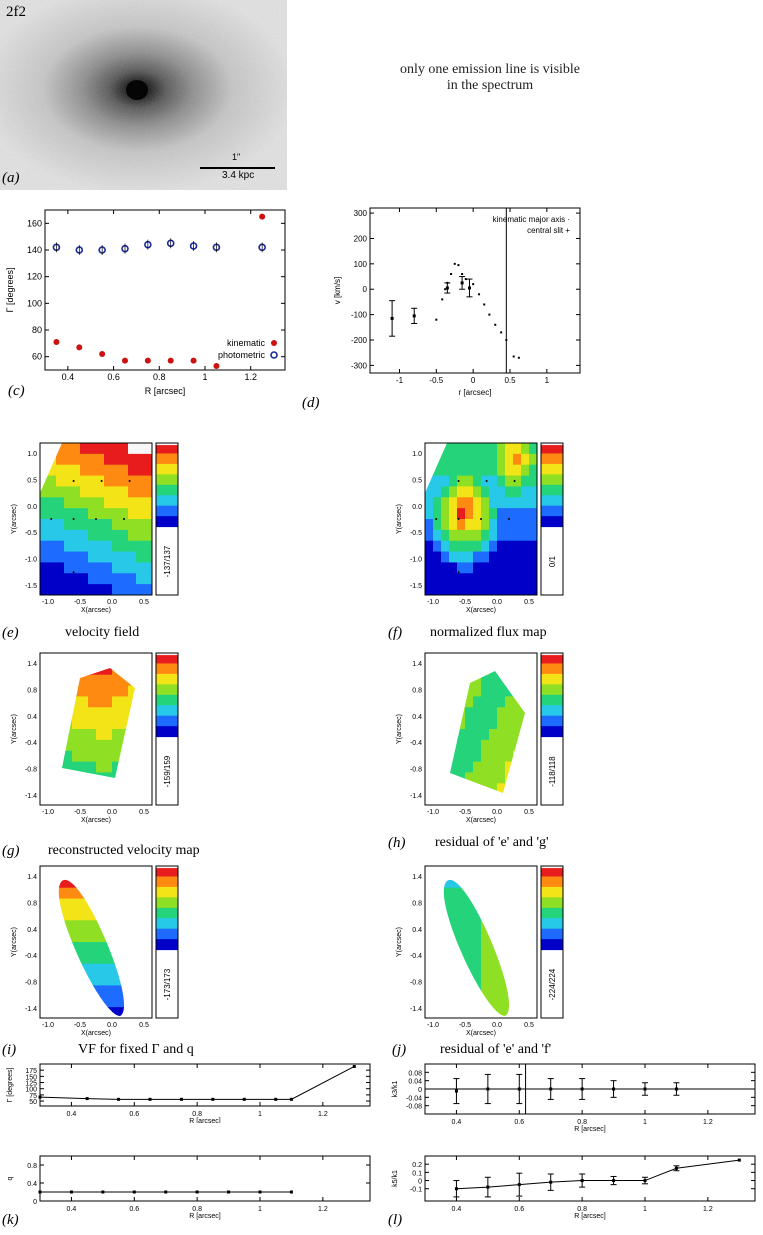  What do you see at coordinates (236, 157) in the screenshot?
I see `scale-arcsec: 1"` at bounding box center [236, 157].